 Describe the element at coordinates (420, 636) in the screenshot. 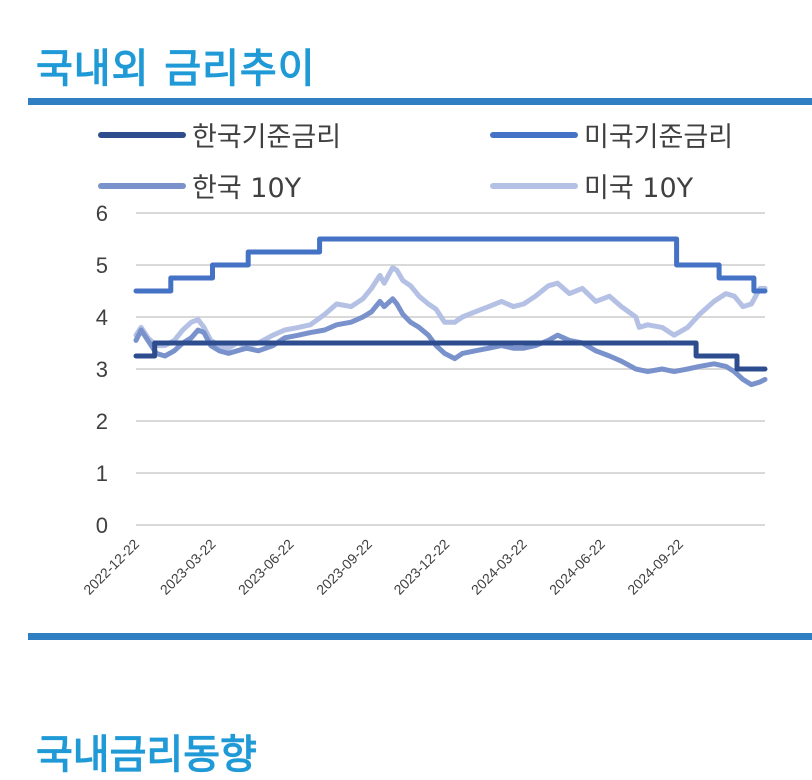

I see `section-divider` at that location.